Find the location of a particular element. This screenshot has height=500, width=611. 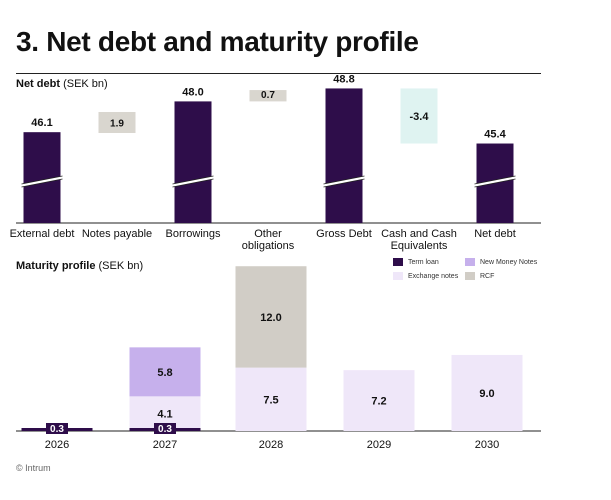

waterfall-bar-other-obligations is located at coordinates (268, 96).